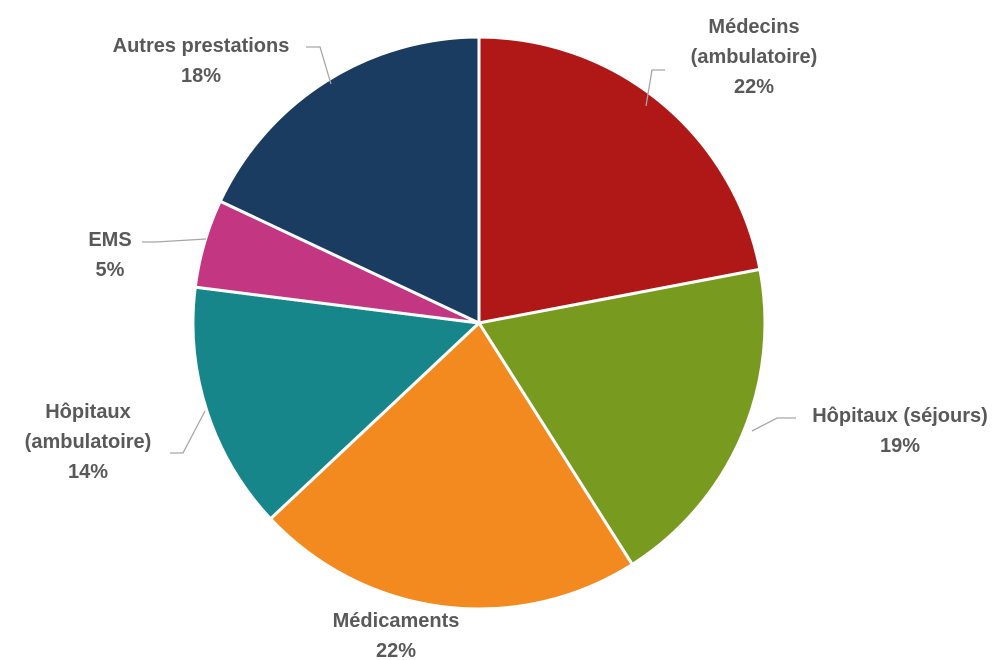 This screenshot has height=660, width=1003. I want to click on slice-name: Hôpitaux (séjours), so click(900, 416).